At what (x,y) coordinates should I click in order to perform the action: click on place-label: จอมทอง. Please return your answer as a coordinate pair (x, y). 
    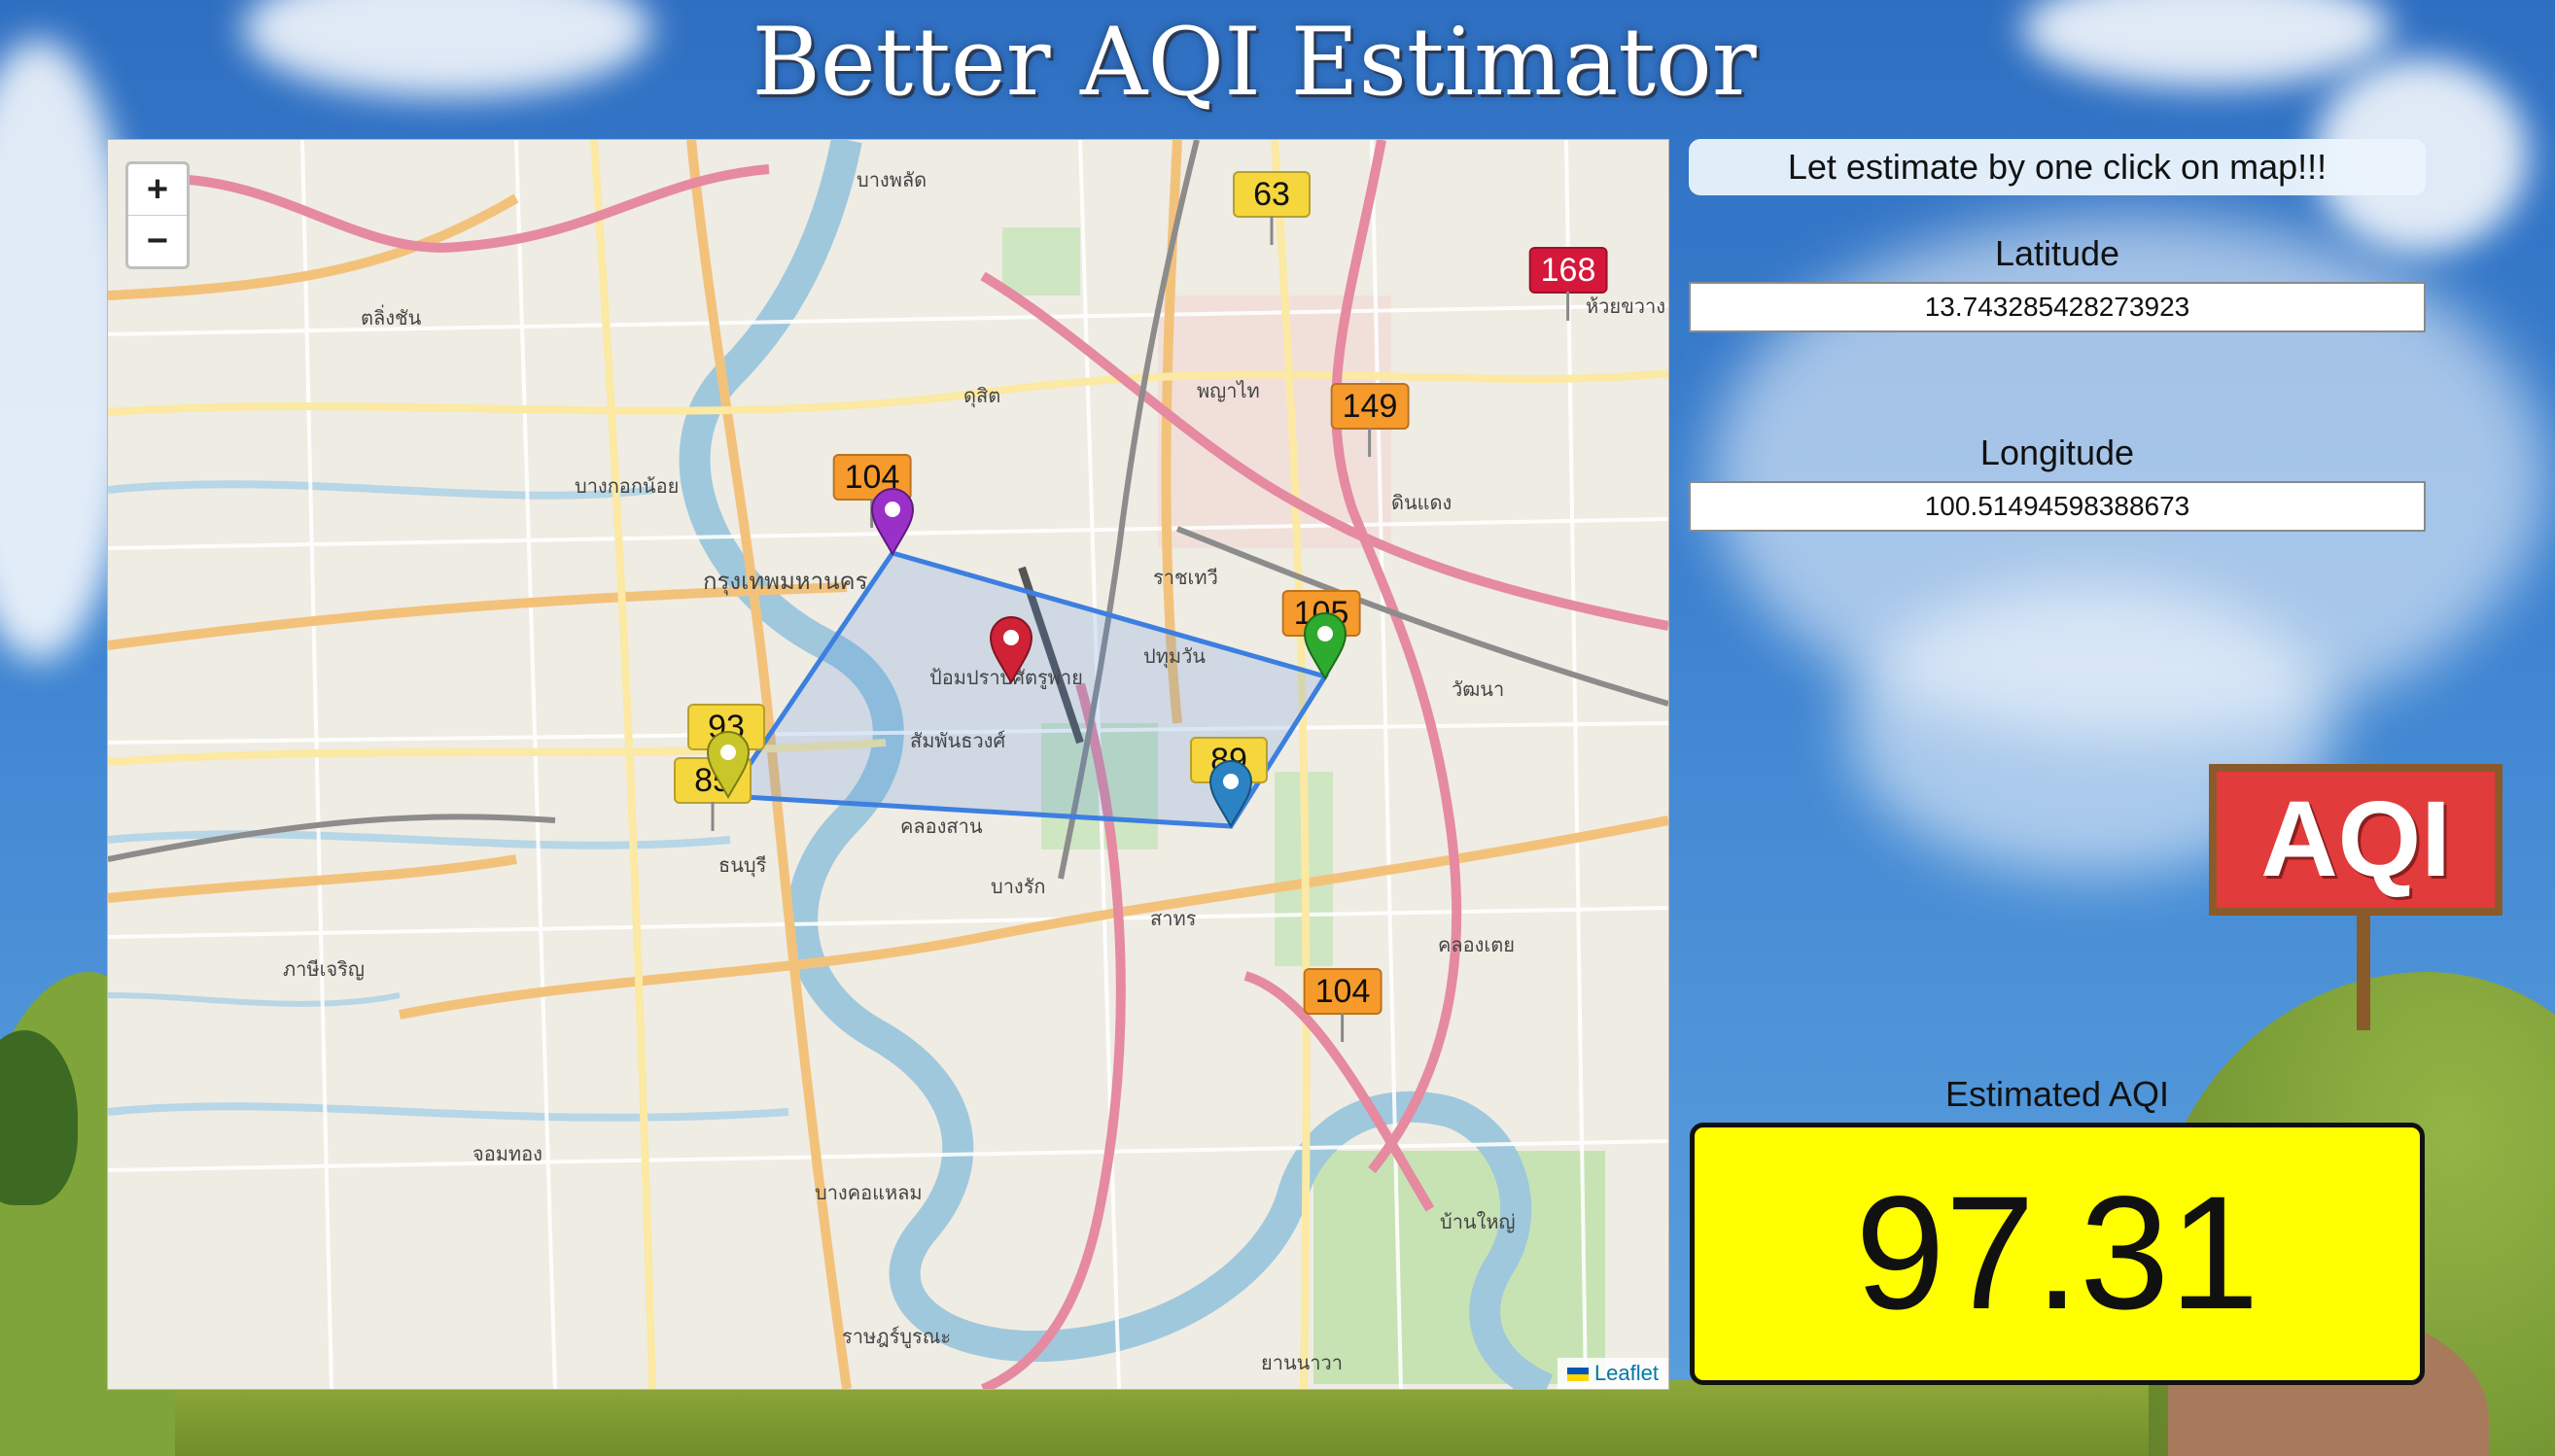
    Looking at the image, I should click on (507, 1153).